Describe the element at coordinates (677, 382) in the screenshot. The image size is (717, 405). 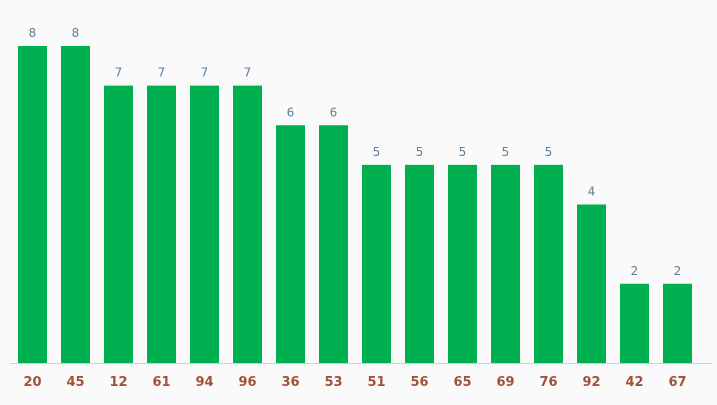
I see `x-tick-label: 67` at that location.